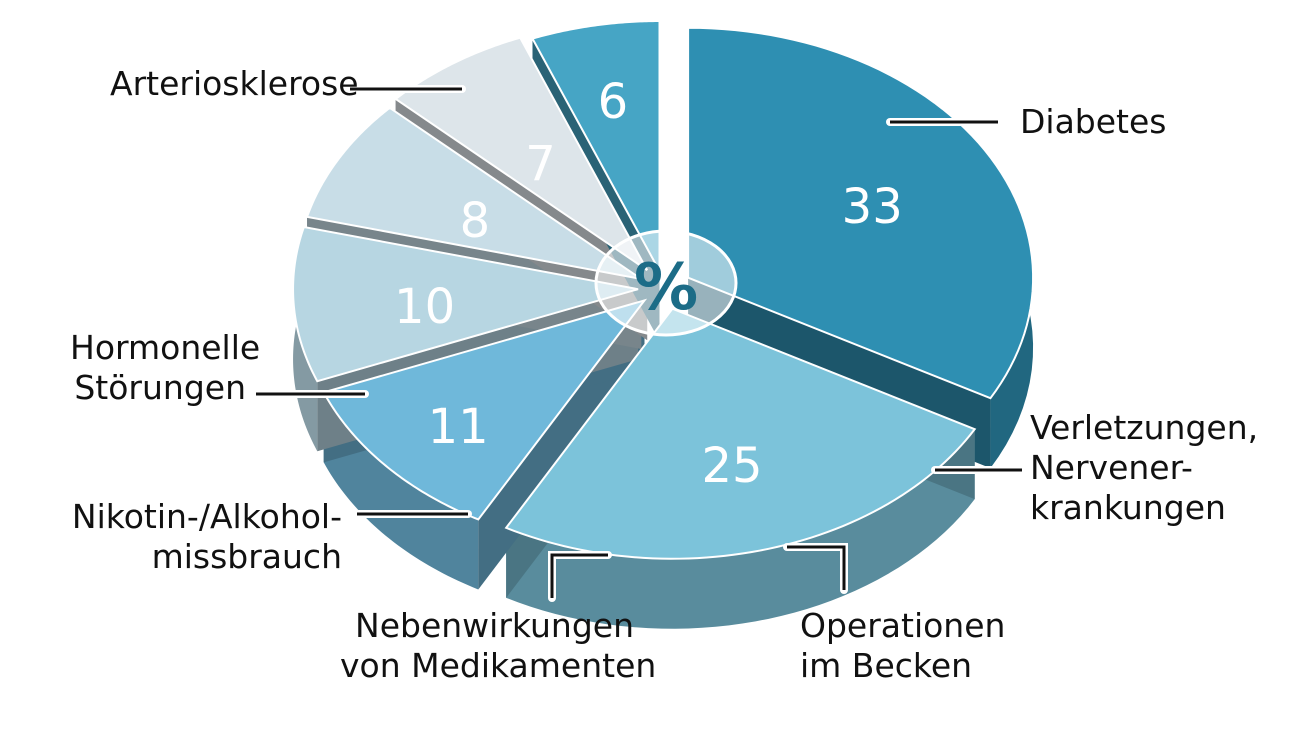 This screenshot has width=1291, height=743. Describe the element at coordinates (458, 427) in the screenshot. I see `slice-value-label: 11` at that location.